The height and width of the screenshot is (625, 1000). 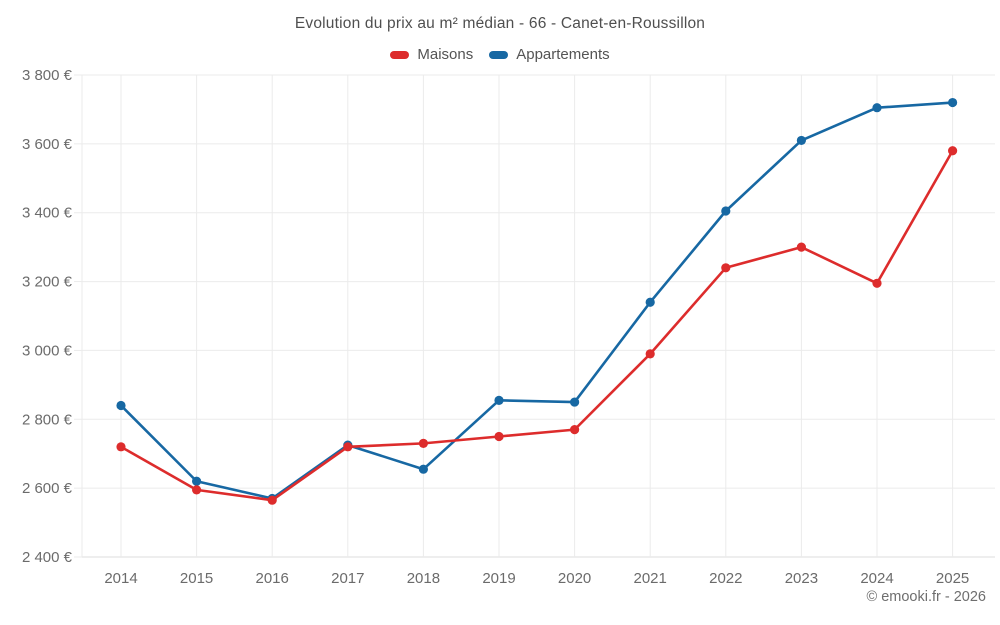 I want to click on y-axis-tick-label: 3 000 €, so click(x=47, y=350).